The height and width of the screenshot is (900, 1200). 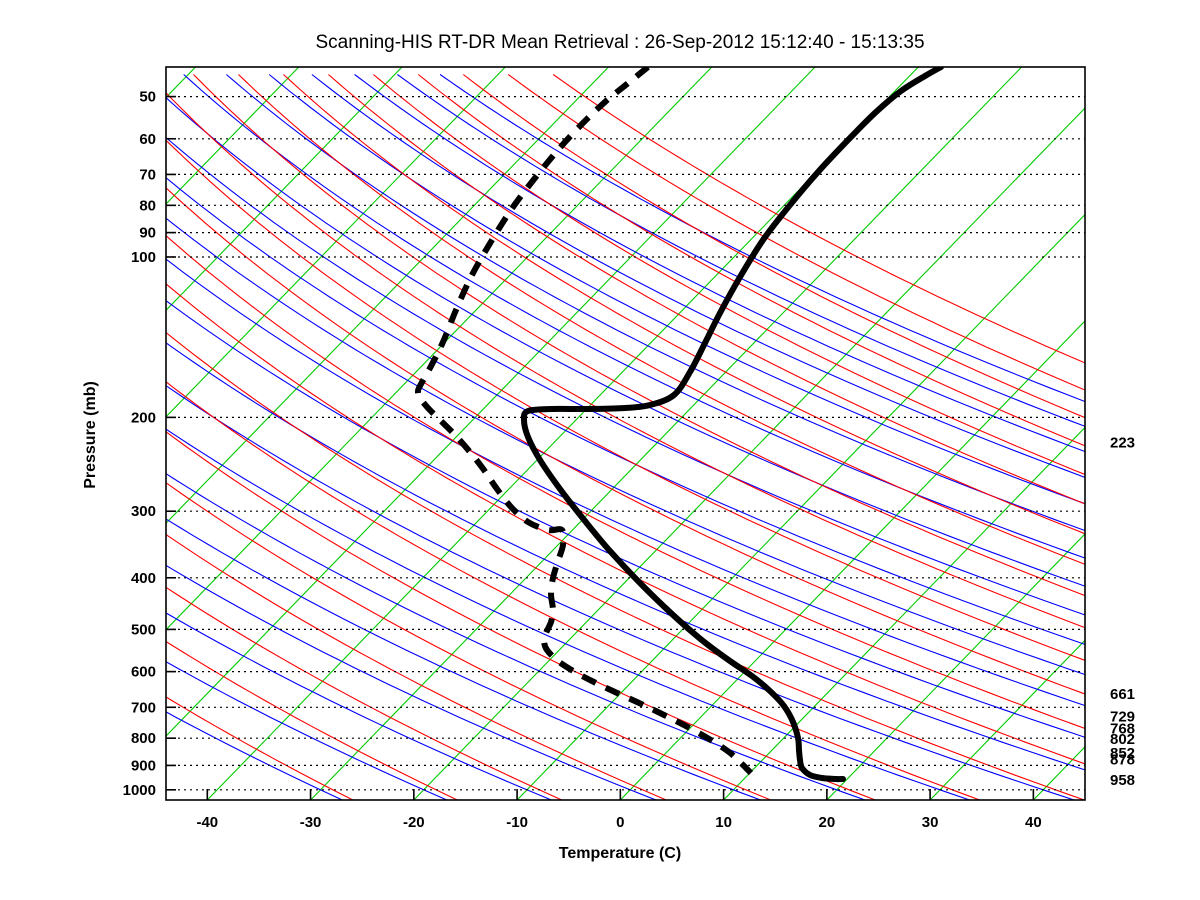 I want to click on right-pressure-label: 878, so click(x=1122, y=760).